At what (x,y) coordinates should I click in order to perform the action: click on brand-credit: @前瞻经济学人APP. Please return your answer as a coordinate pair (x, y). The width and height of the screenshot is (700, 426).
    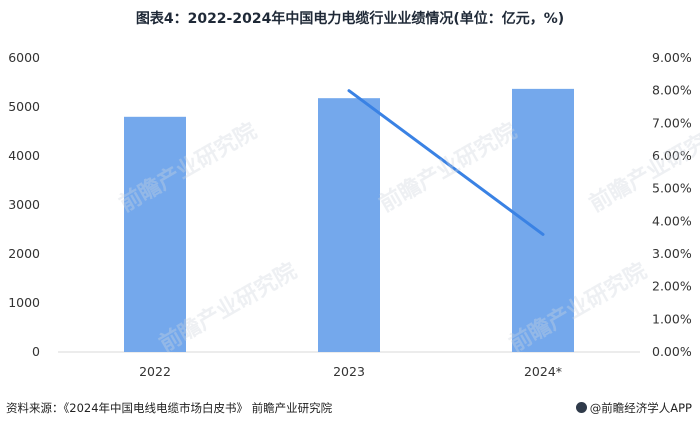
    Looking at the image, I should click on (633, 408).